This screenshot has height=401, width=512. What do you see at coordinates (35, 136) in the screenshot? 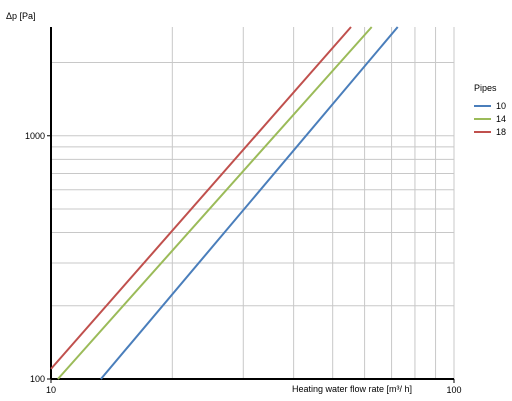
I see `y-tick-label: 1000` at bounding box center [35, 136].